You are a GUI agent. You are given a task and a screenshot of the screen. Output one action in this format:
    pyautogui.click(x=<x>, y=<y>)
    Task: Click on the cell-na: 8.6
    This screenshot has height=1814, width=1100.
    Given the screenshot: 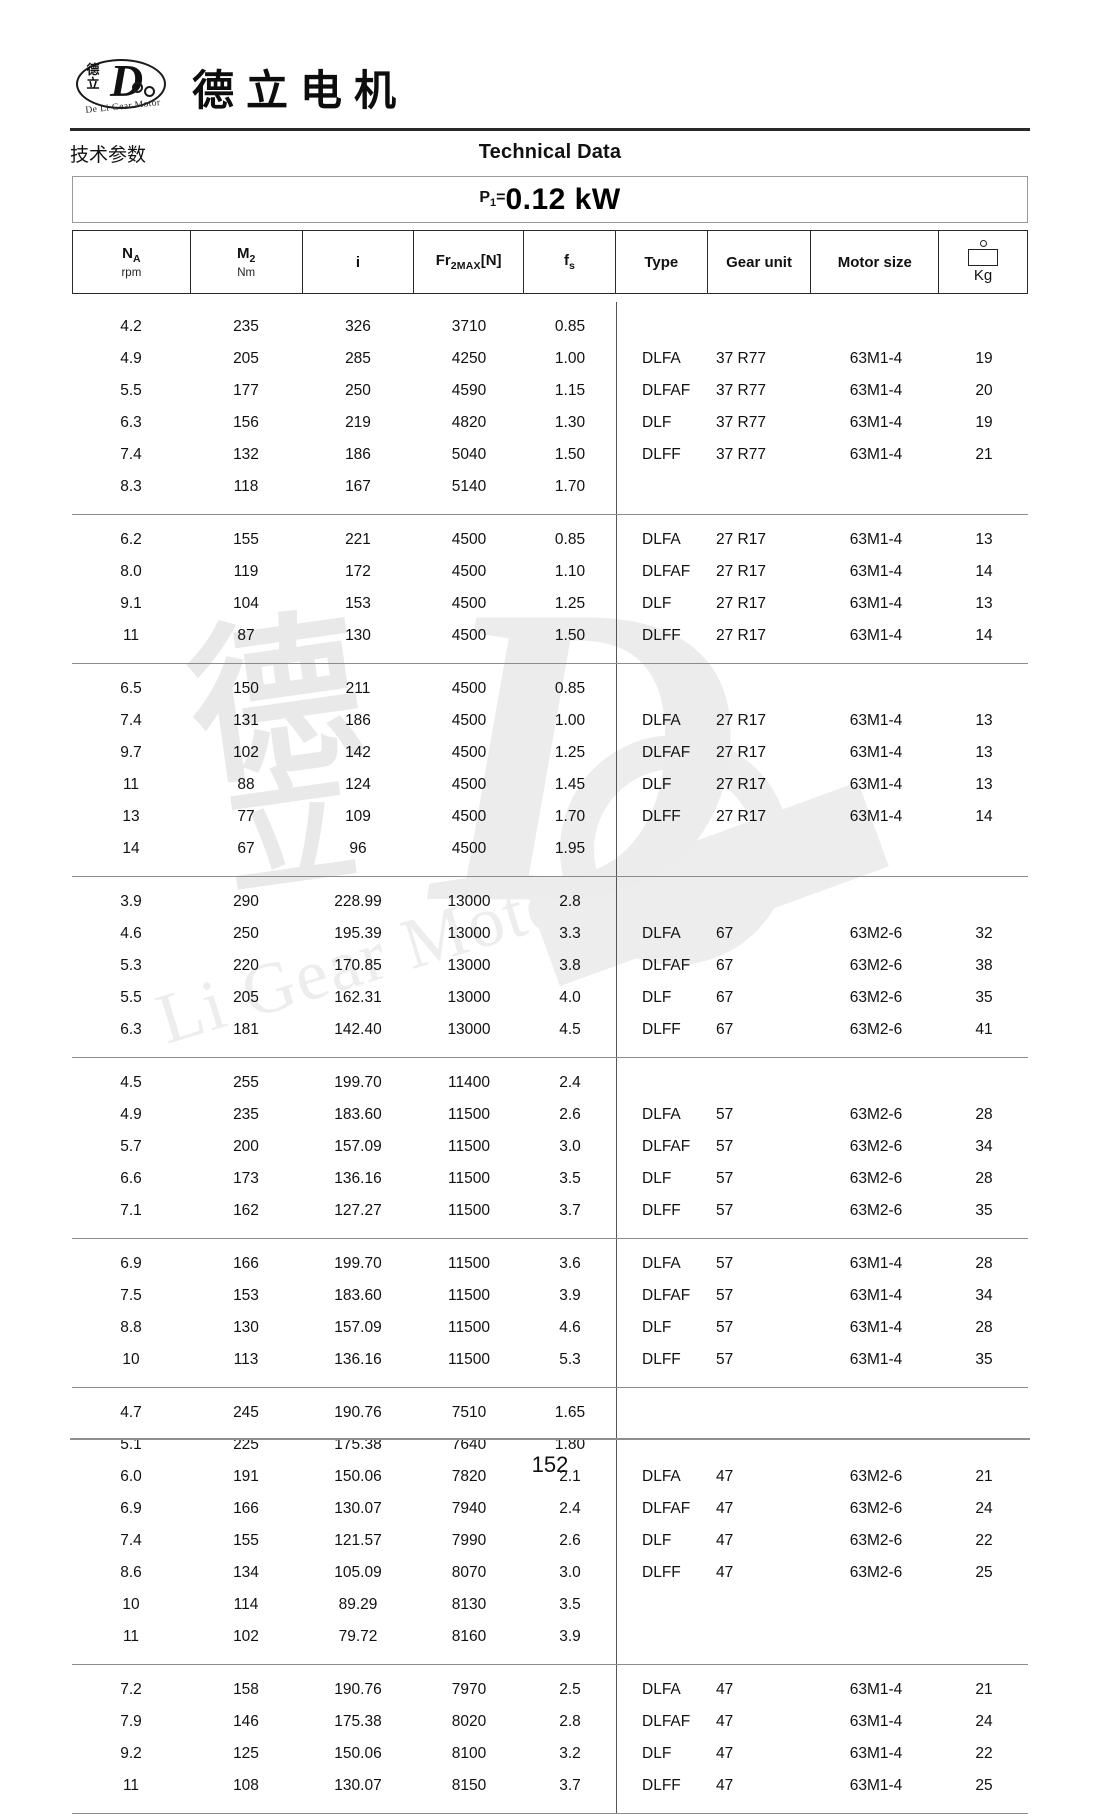 What is the action you would take?
    pyautogui.click(x=131, y=1572)
    